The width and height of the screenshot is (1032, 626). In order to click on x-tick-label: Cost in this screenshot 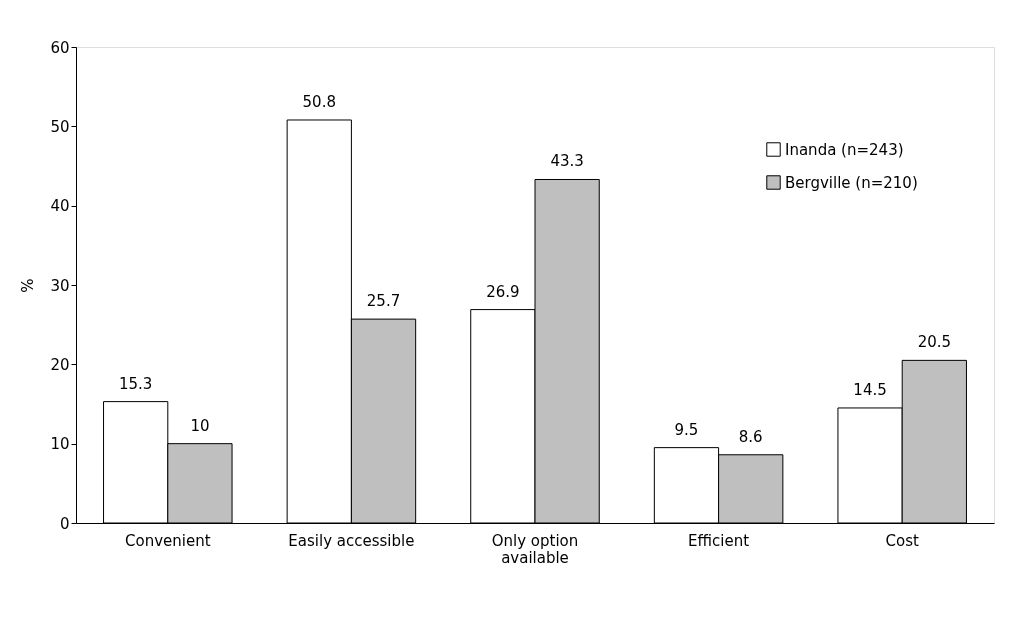, I will do `click(902, 540)`.